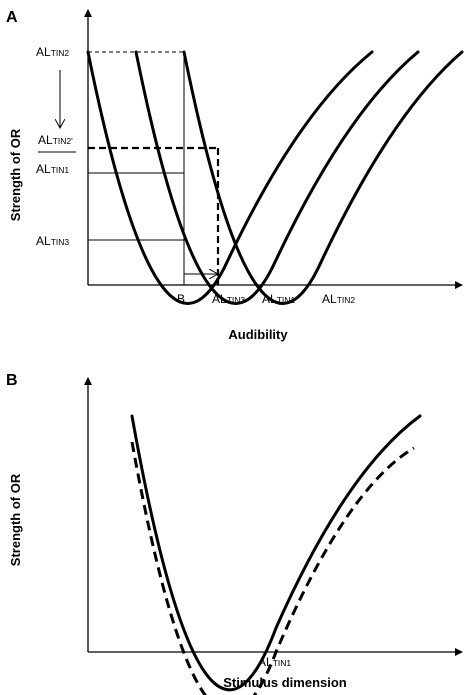 The width and height of the screenshot is (474, 695). I want to click on panel-b-y-axis-title: Strength of OR, so click(15, 519).